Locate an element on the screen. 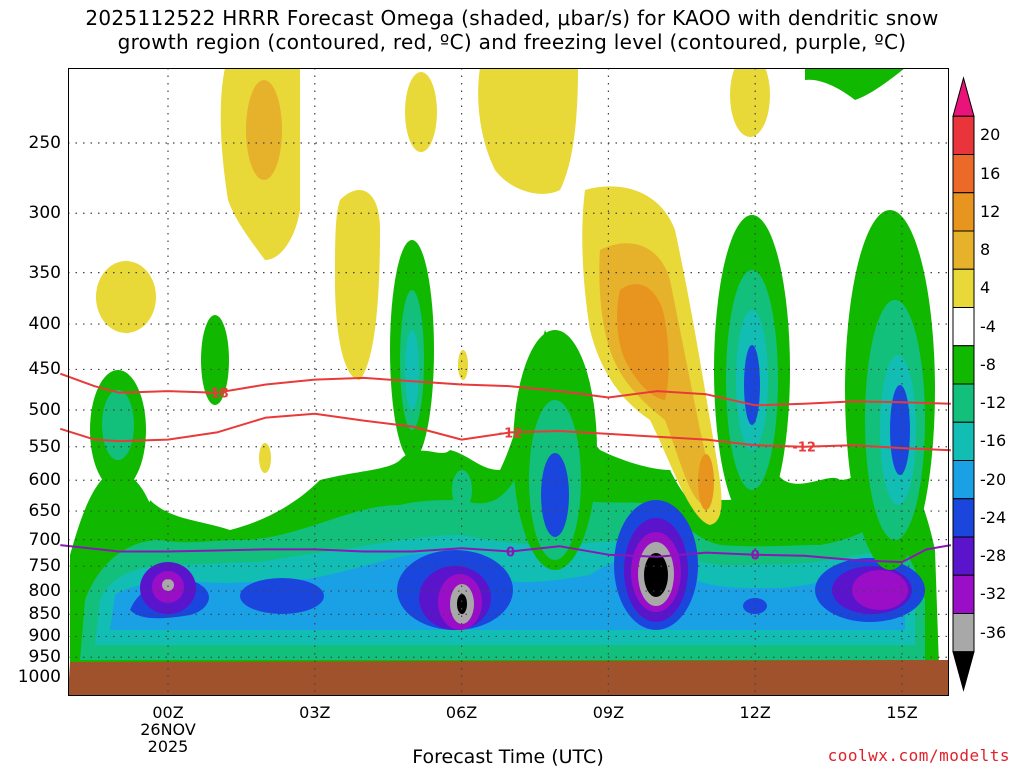 This screenshot has height=768, width=1024. colorbar-label: -28 is located at coordinates (993, 556).